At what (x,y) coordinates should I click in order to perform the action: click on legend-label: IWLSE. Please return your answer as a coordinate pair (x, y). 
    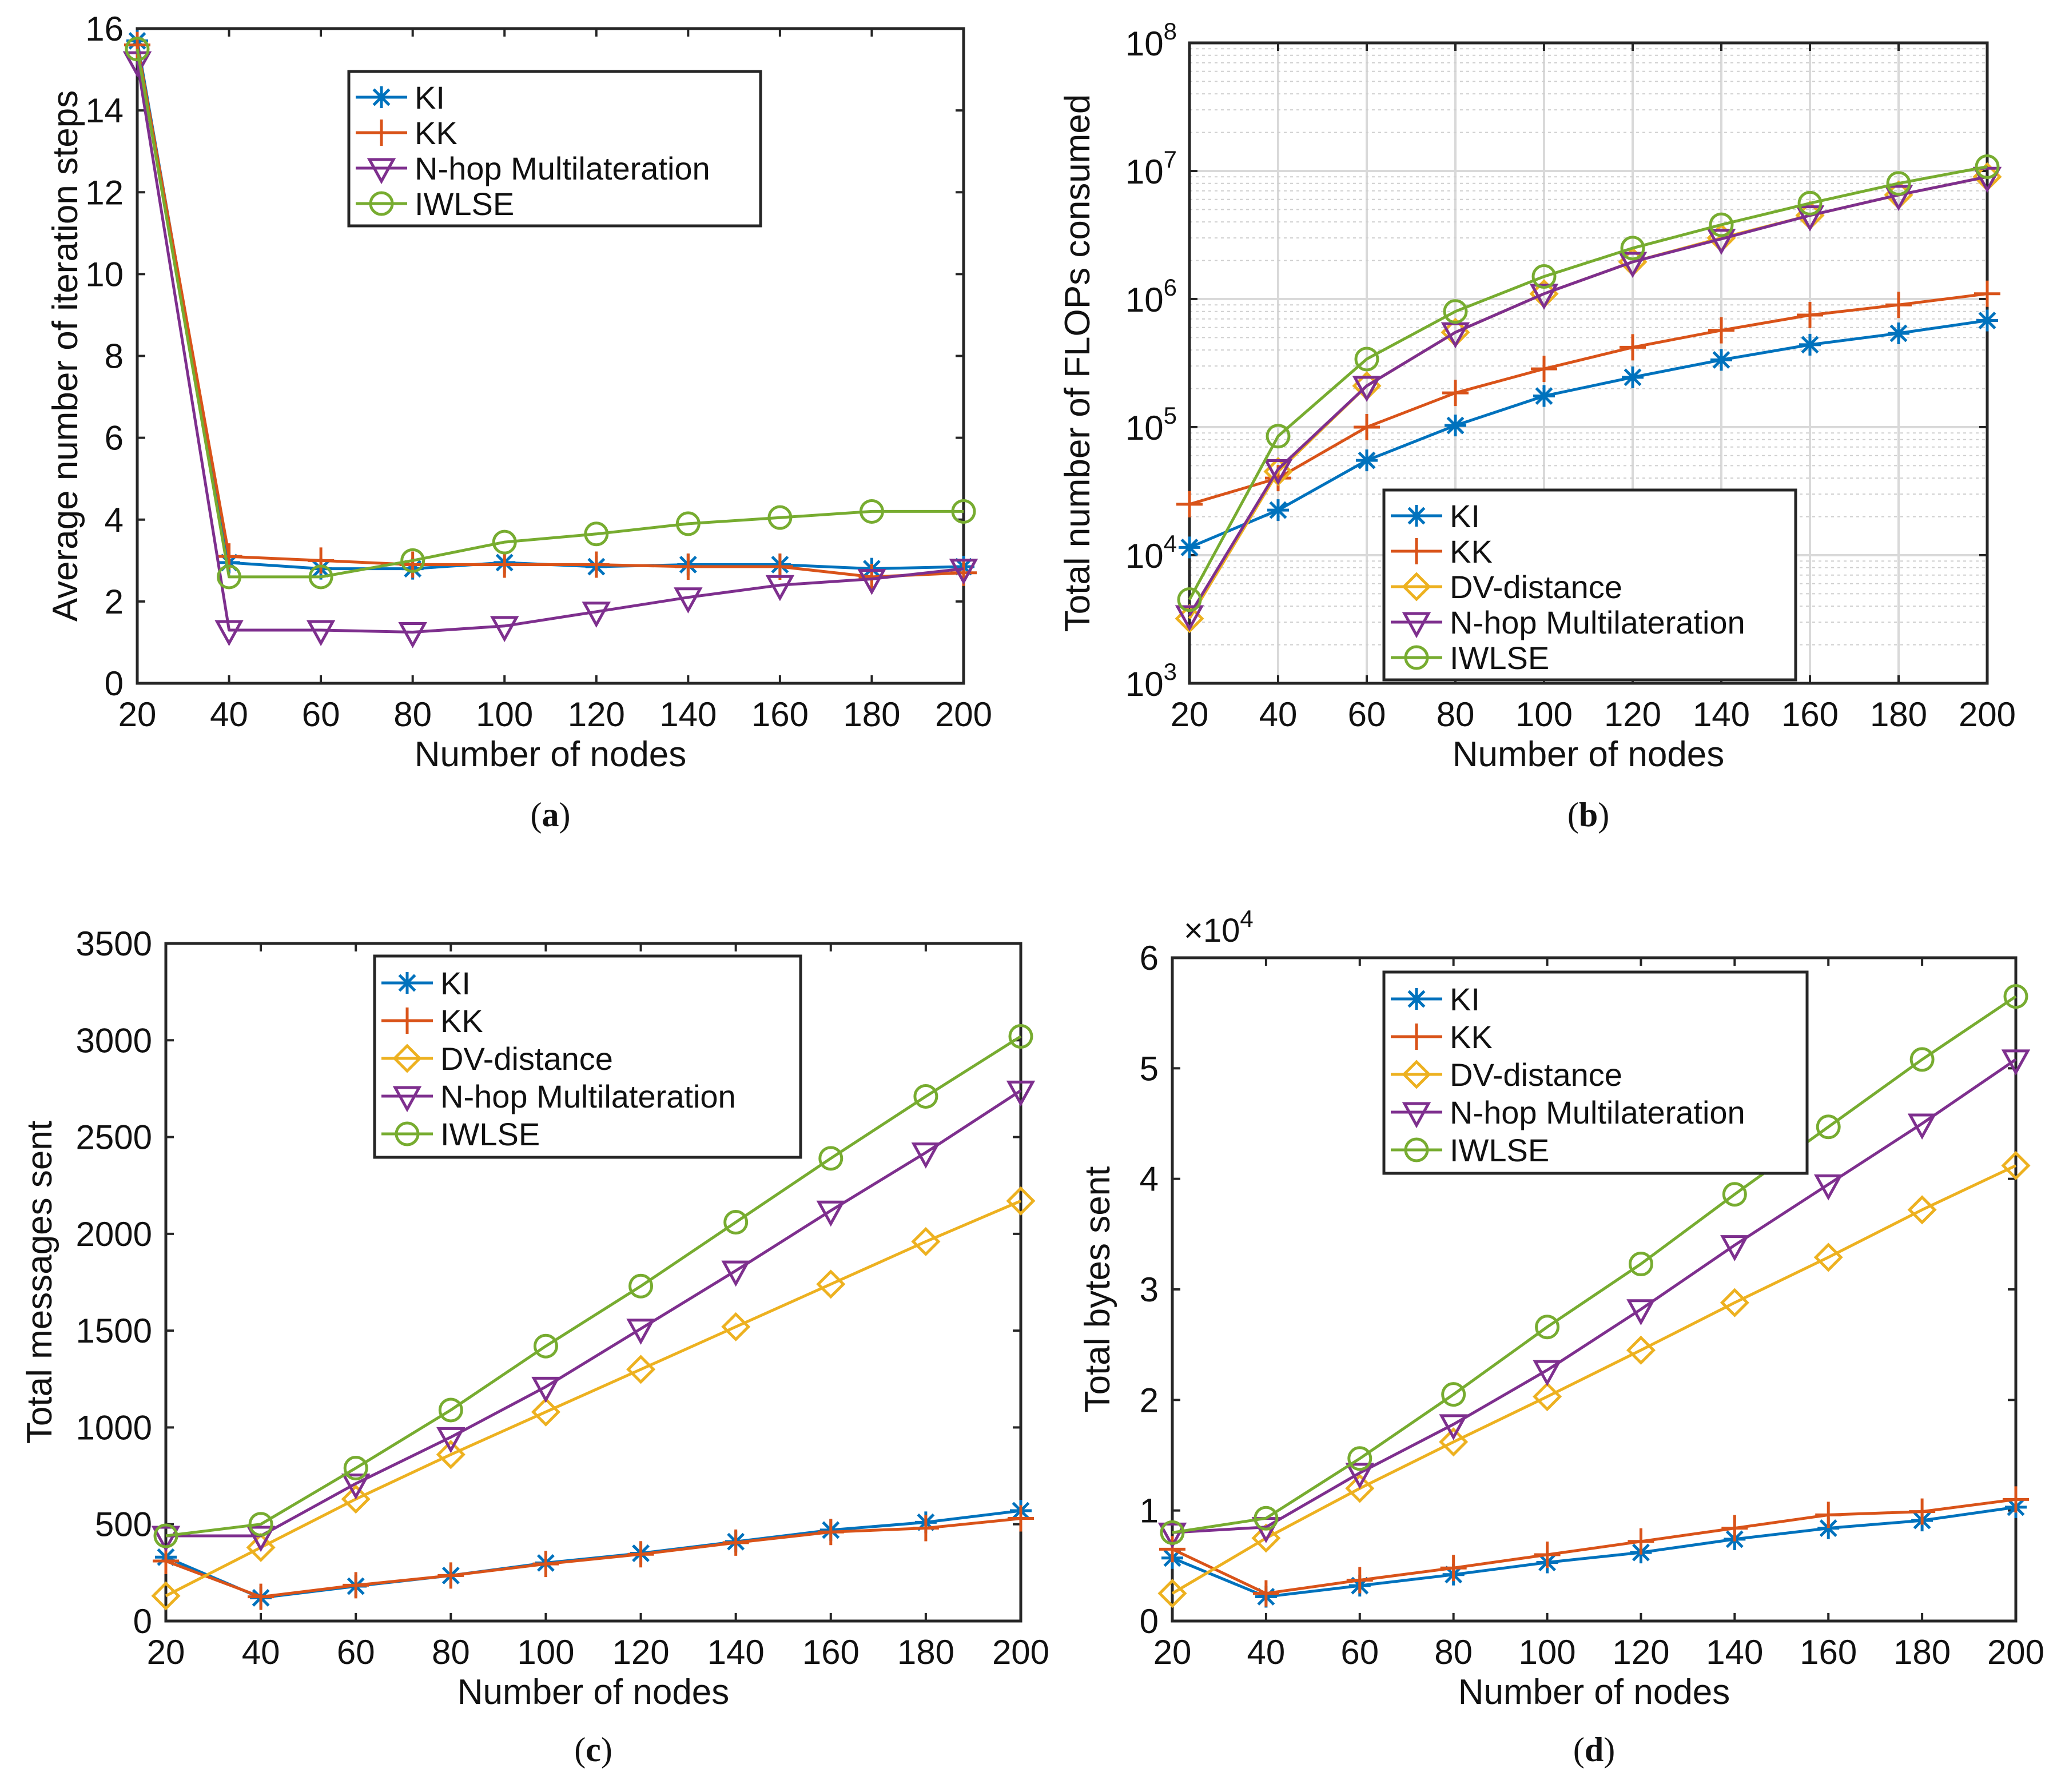
    Looking at the image, I should click on (1499, 658).